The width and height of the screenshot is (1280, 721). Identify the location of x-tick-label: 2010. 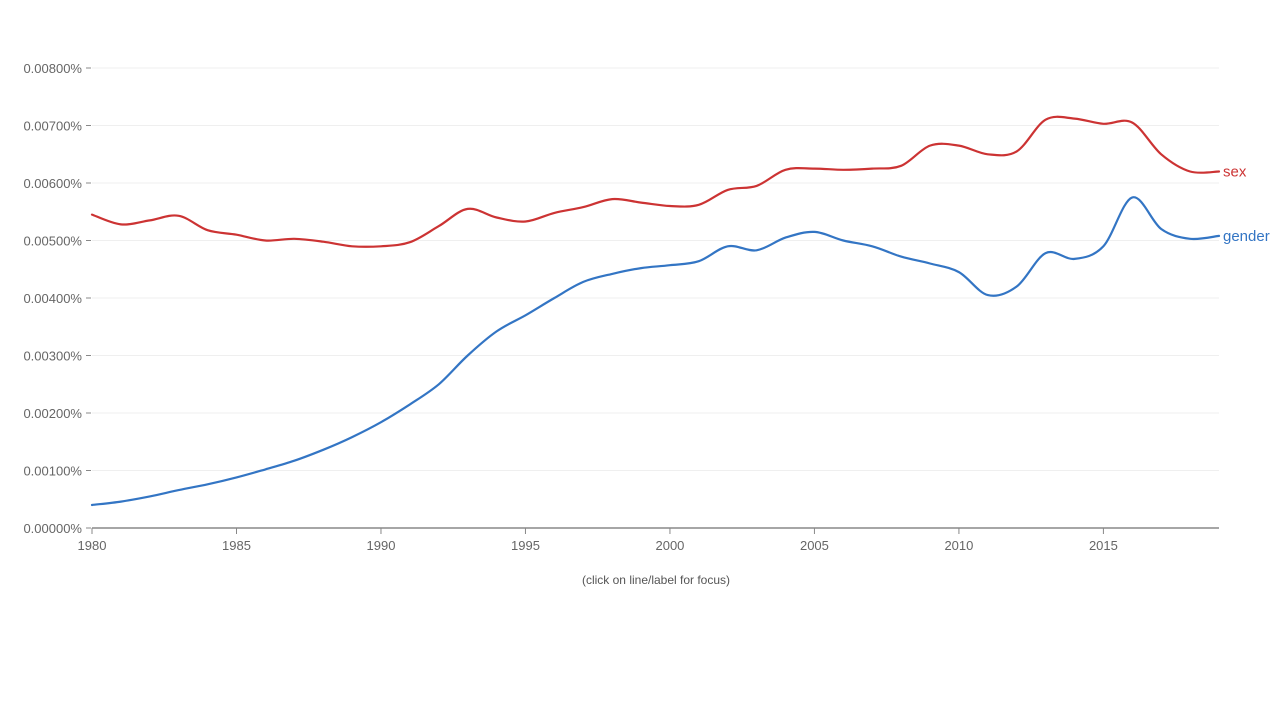
(958, 545).